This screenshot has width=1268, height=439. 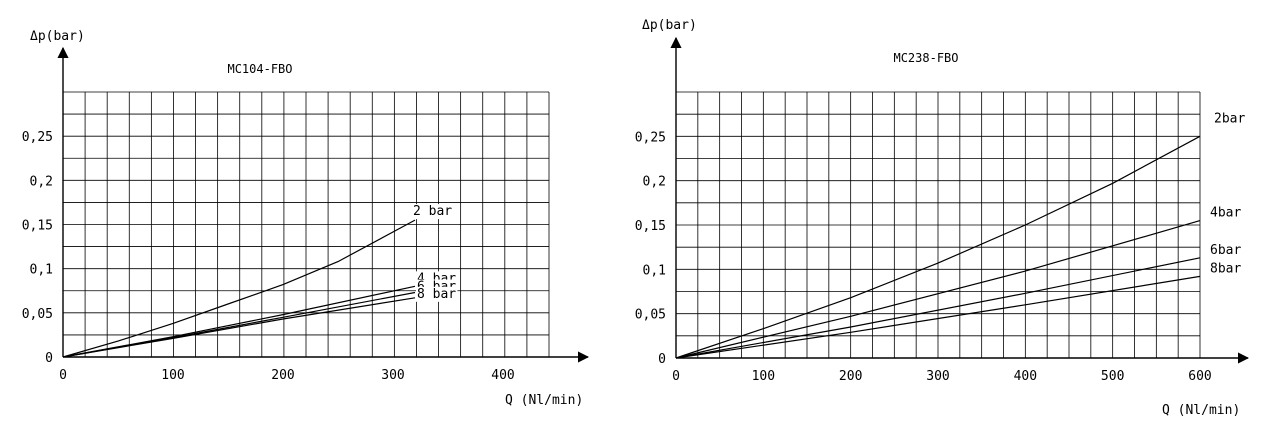 I want to click on series-label: 8 bar, so click(x=436, y=294).